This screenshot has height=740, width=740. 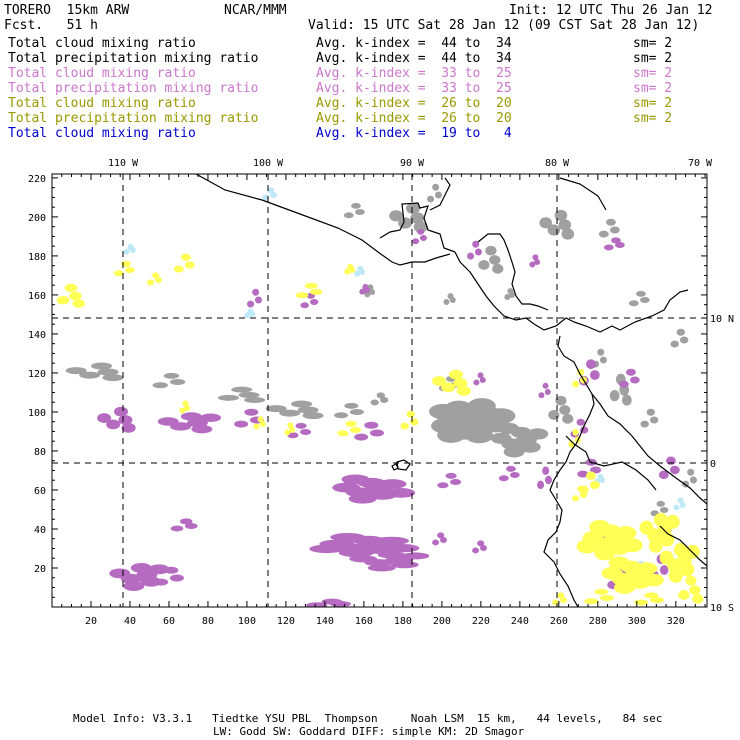 I want to click on x-tick-label: 180, so click(x=403, y=621).